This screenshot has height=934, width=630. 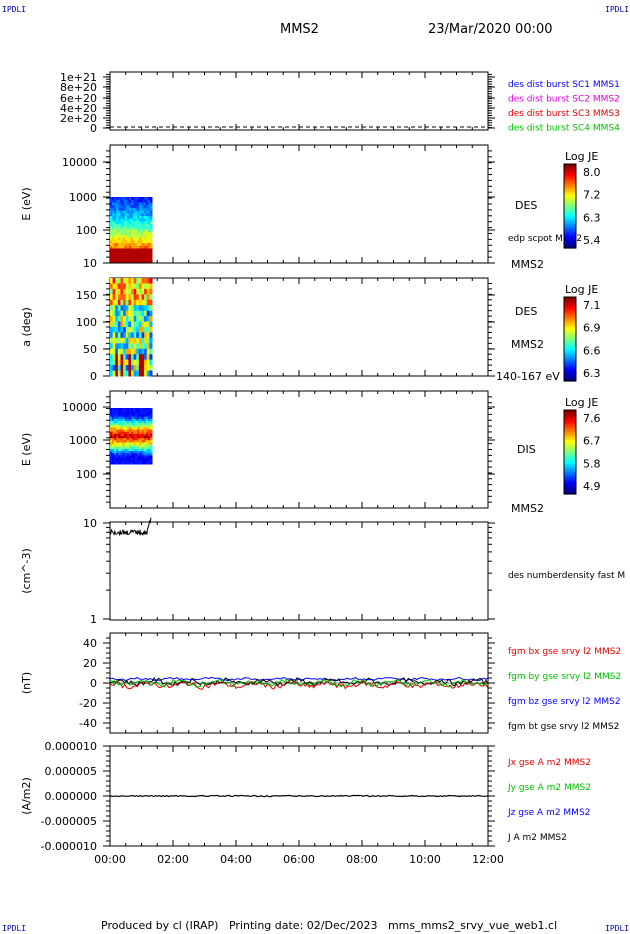 I want to click on panel-4-side-label: DIS, so click(x=526, y=449).